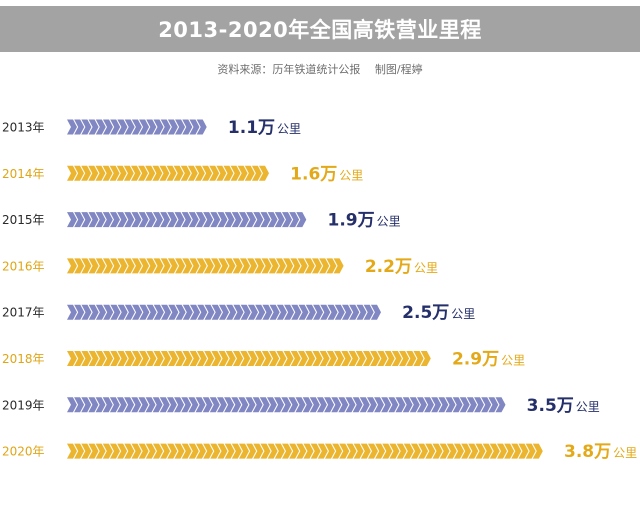 This screenshot has height=507, width=640. What do you see at coordinates (23, 359) in the screenshot?
I see `year-label: 2018年` at bounding box center [23, 359].